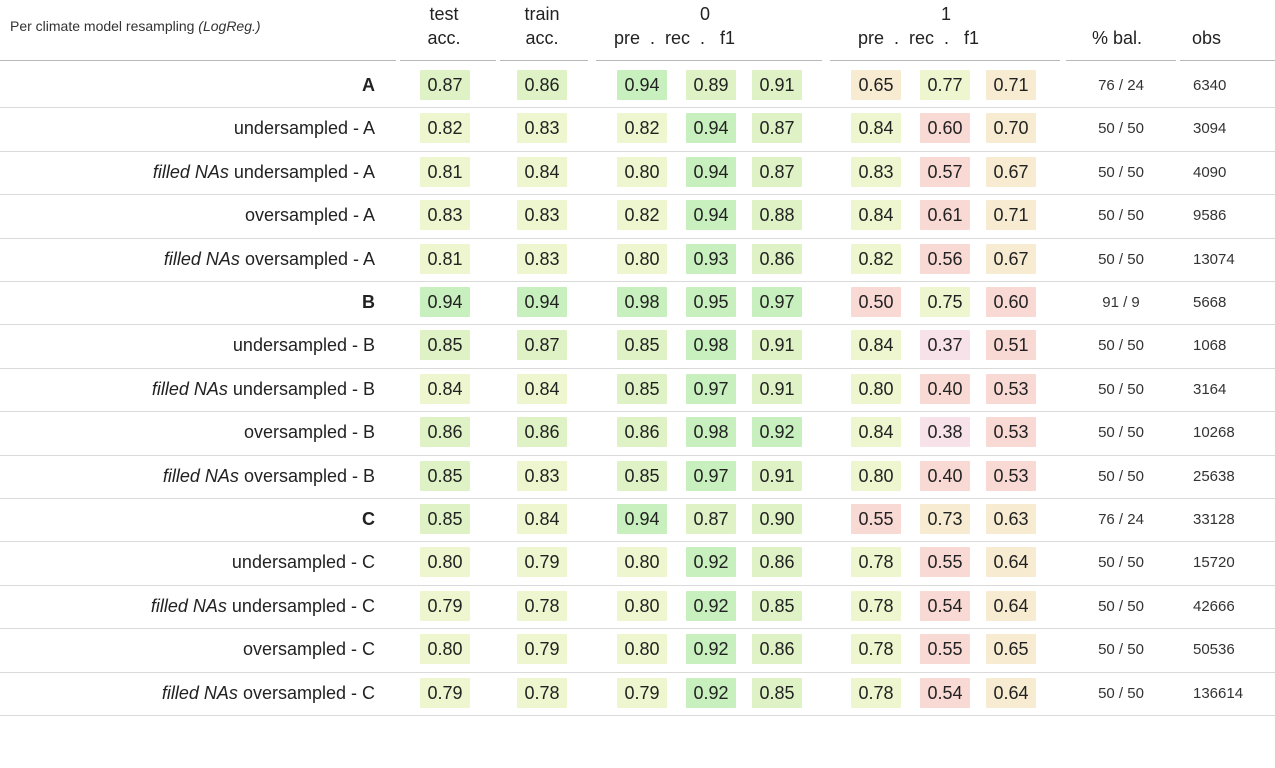  I want to click on row-label: undersampled - A, so click(304, 128).